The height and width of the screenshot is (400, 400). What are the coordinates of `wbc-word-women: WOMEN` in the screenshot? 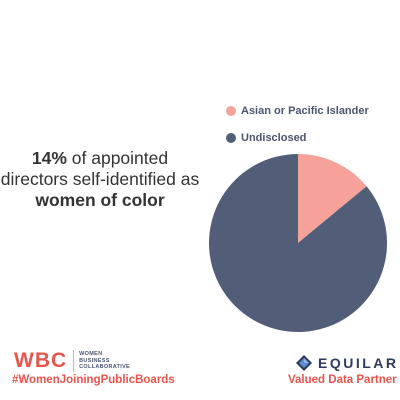 It's located at (91, 354).